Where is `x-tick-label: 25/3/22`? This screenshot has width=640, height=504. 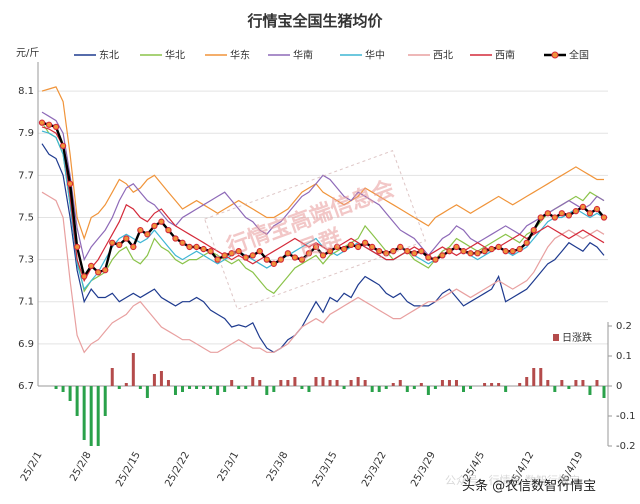 x-tick-label: 25/3/22 is located at coordinates (374, 469).